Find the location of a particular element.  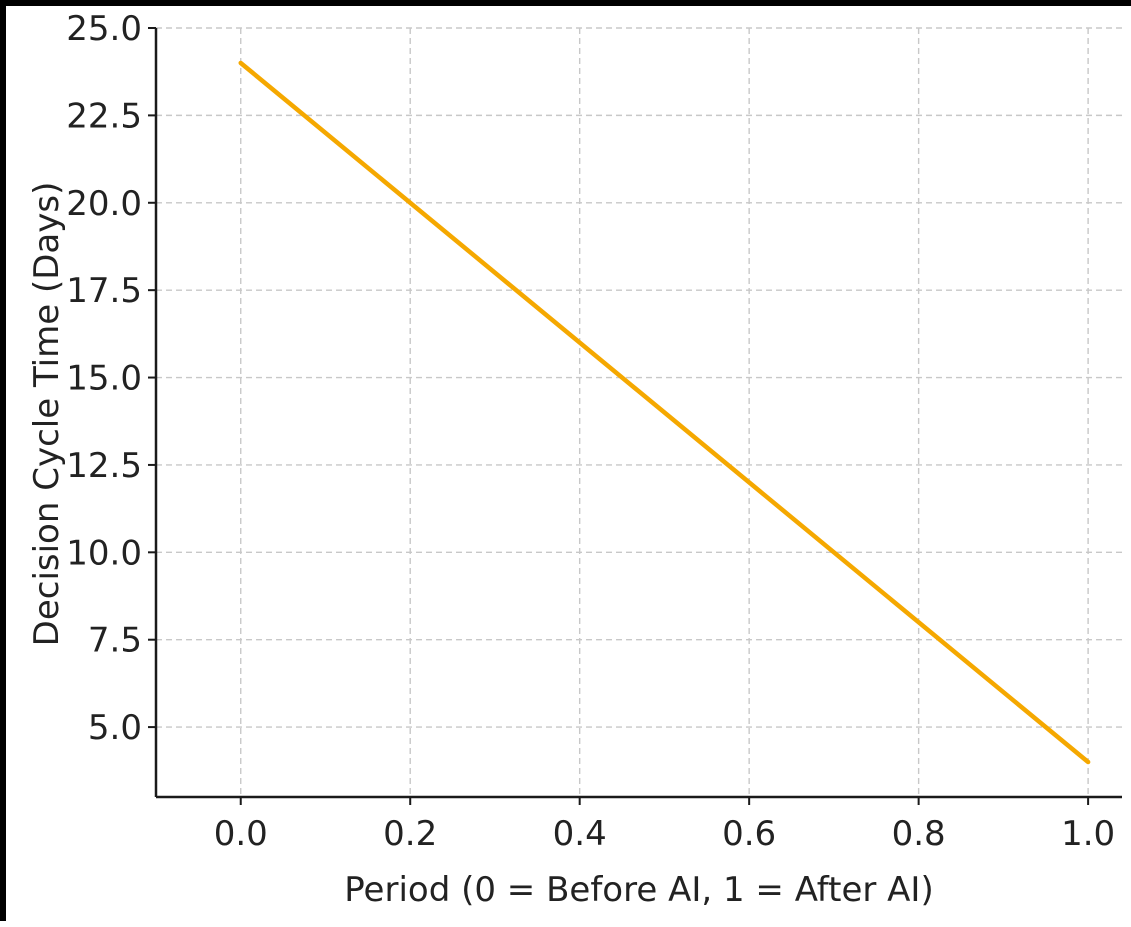

x-tick-label-4: 0.8 is located at coordinates (919, 834).